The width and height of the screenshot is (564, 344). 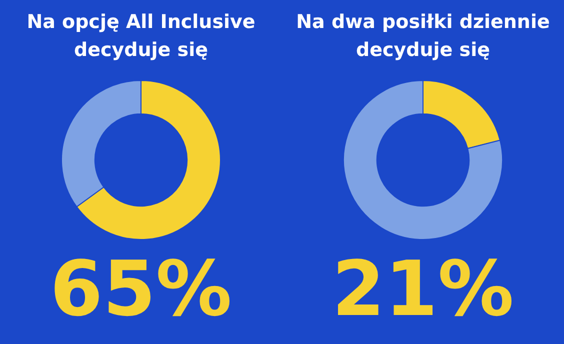 I want to click on chart-title: Na opcję All Inclusive decyduje się, so click(x=141, y=36).